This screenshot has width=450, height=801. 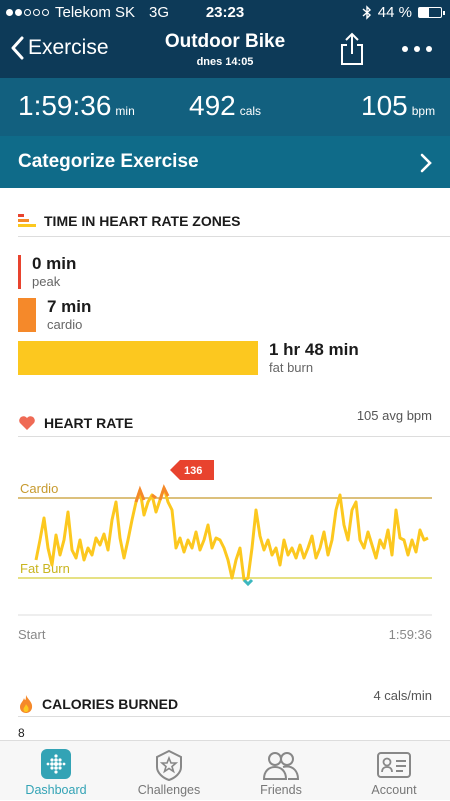 What do you see at coordinates (250, 111) in the screenshot?
I see `calories-unit: cals` at bounding box center [250, 111].